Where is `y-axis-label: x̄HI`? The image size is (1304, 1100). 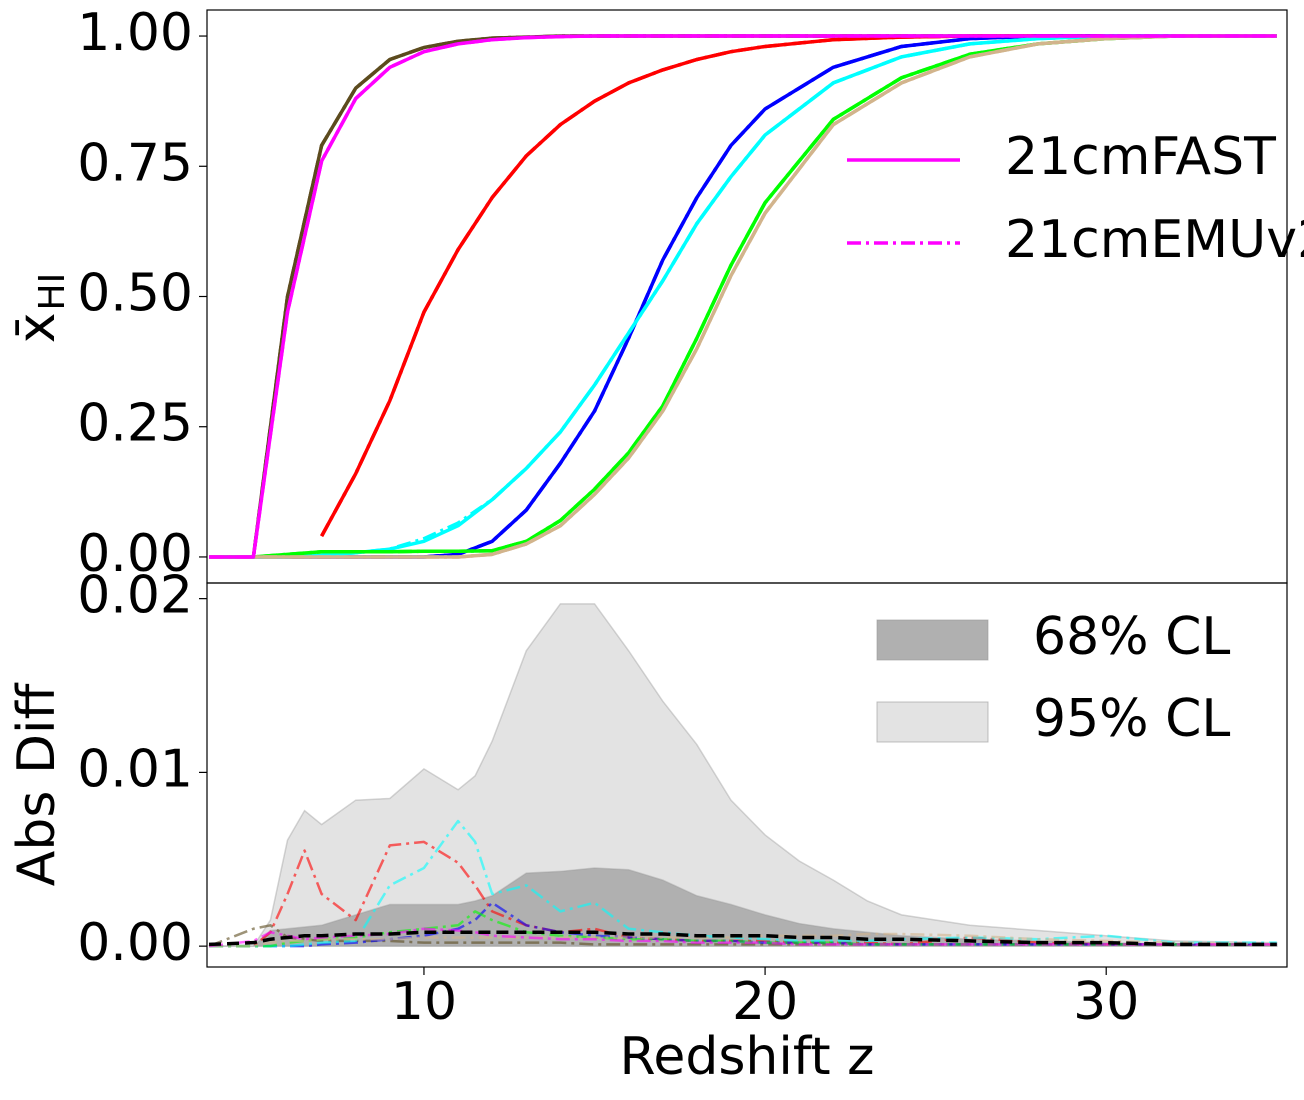 y-axis-label: x̄HI is located at coordinates (40, 308).